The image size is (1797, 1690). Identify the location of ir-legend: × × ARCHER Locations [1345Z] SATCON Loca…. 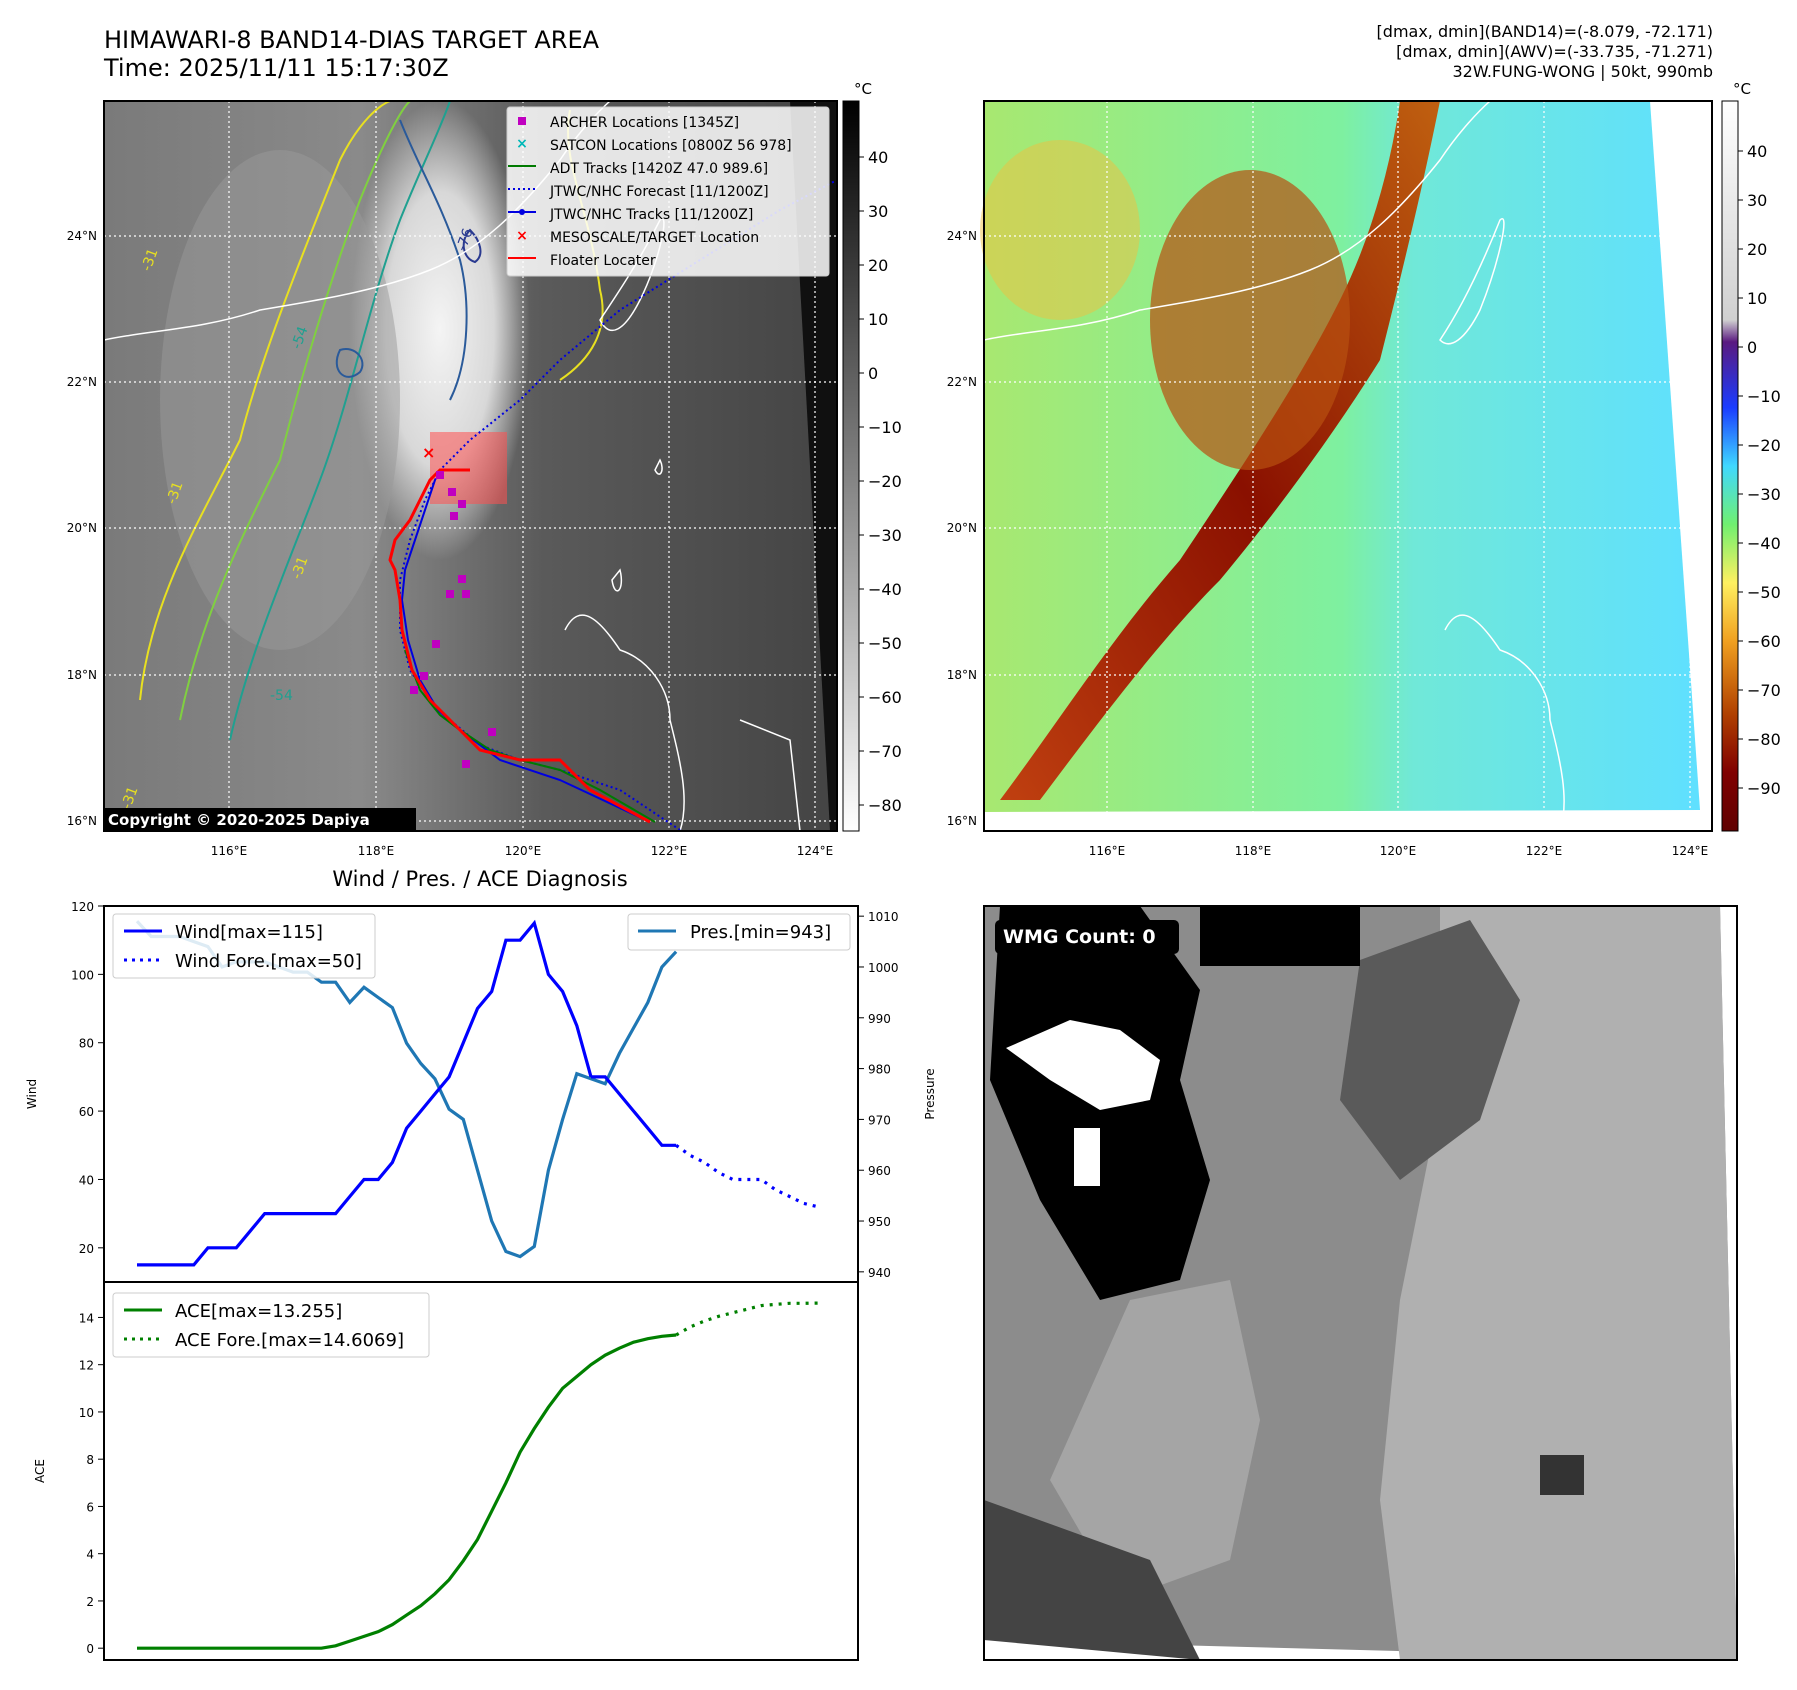
(668, 191).